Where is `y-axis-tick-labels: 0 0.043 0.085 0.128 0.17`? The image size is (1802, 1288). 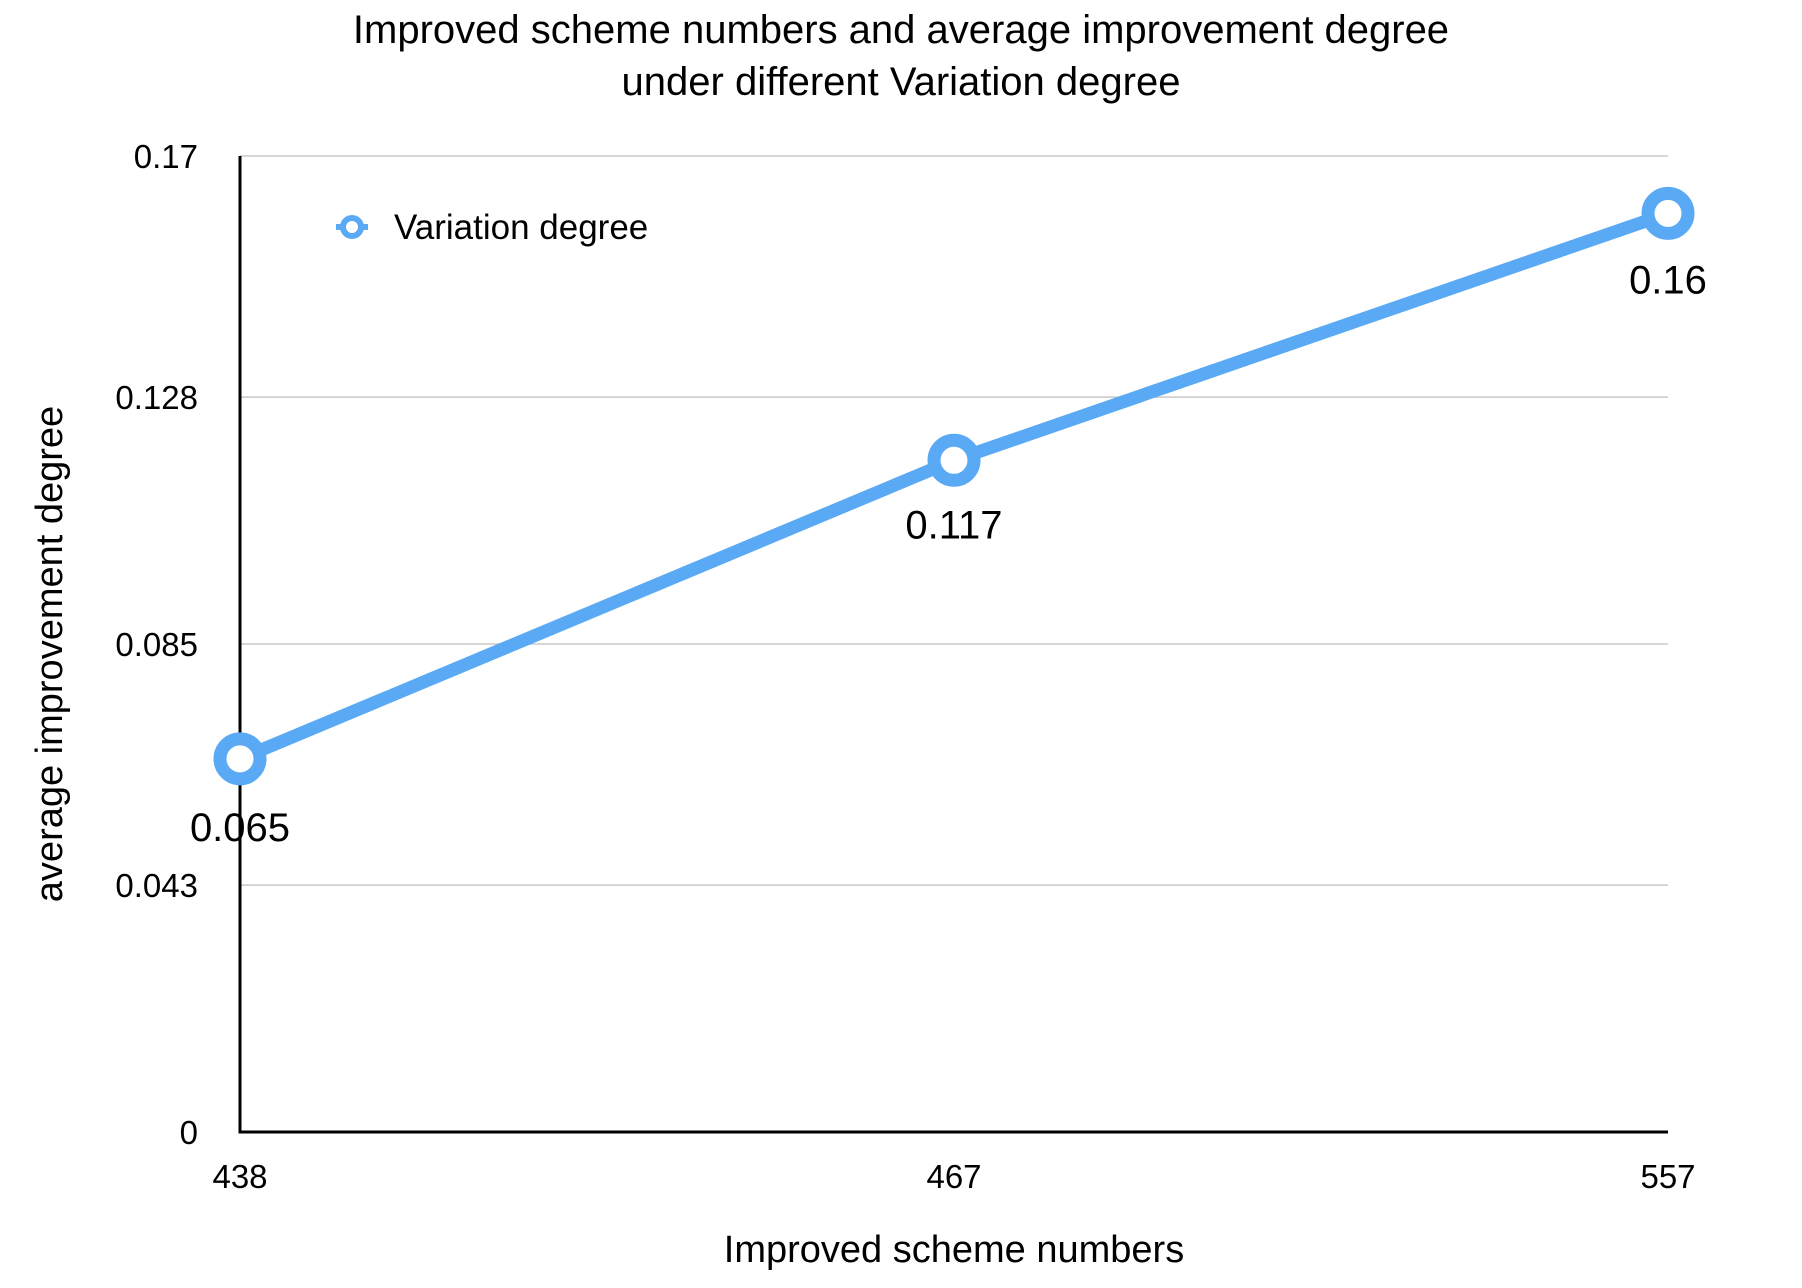
y-axis-tick-labels: 0 0.043 0.085 0.128 0.17 is located at coordinates (156, 644).